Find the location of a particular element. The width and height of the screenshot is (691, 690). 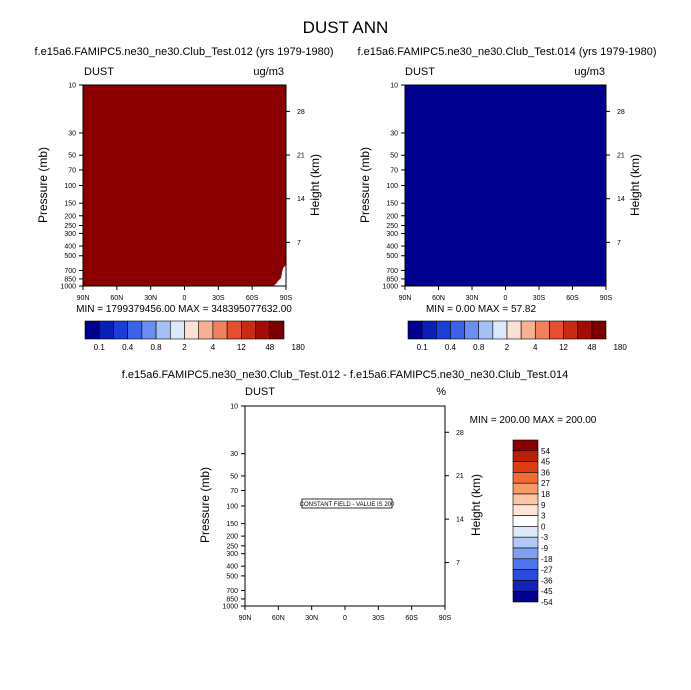

panel-a-ytick-label: 400 is located at coordinates (70, 247).